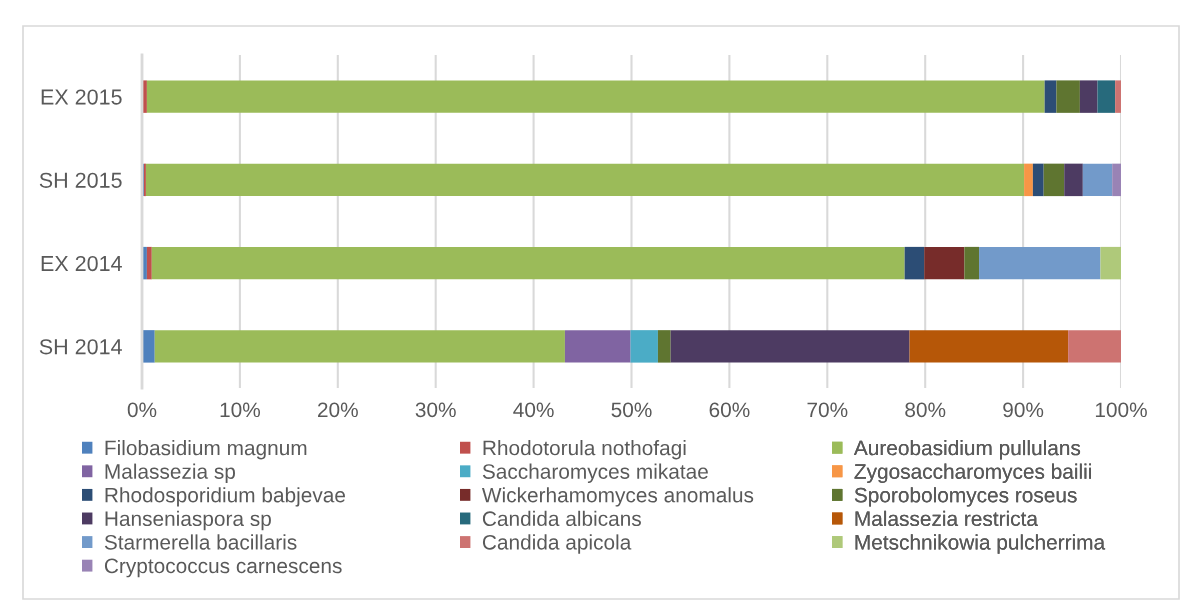 Image resolution: width=1180 pixels, height=610 pixels. What do you see at coordinates (729, 410) in the screenshot?
I see `x-tick-label: 60%` at bounding box center [729, 410].